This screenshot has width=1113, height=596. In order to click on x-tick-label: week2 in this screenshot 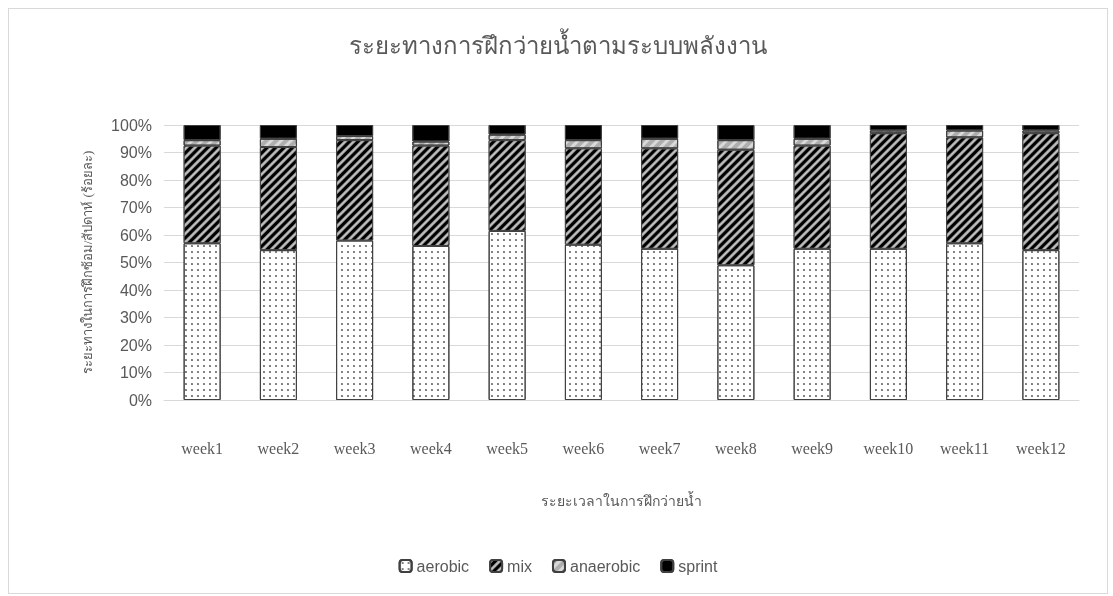, I will do `click(278, 448)`.